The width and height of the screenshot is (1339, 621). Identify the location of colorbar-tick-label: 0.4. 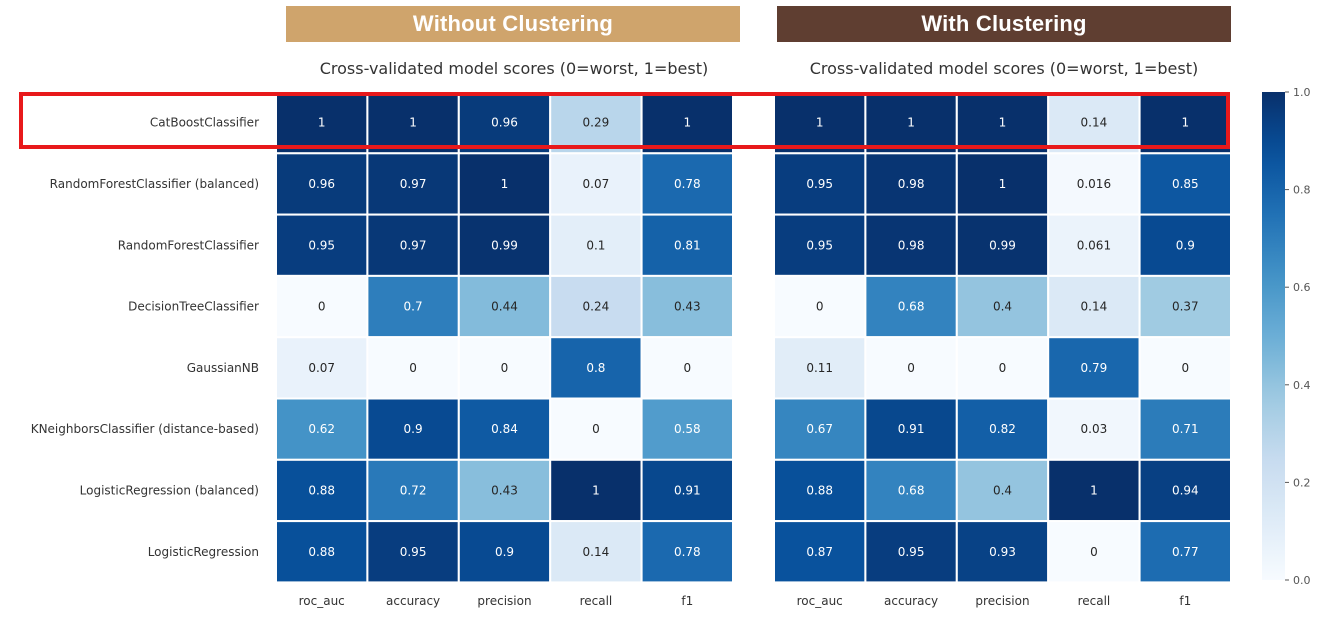
(1302, 385).